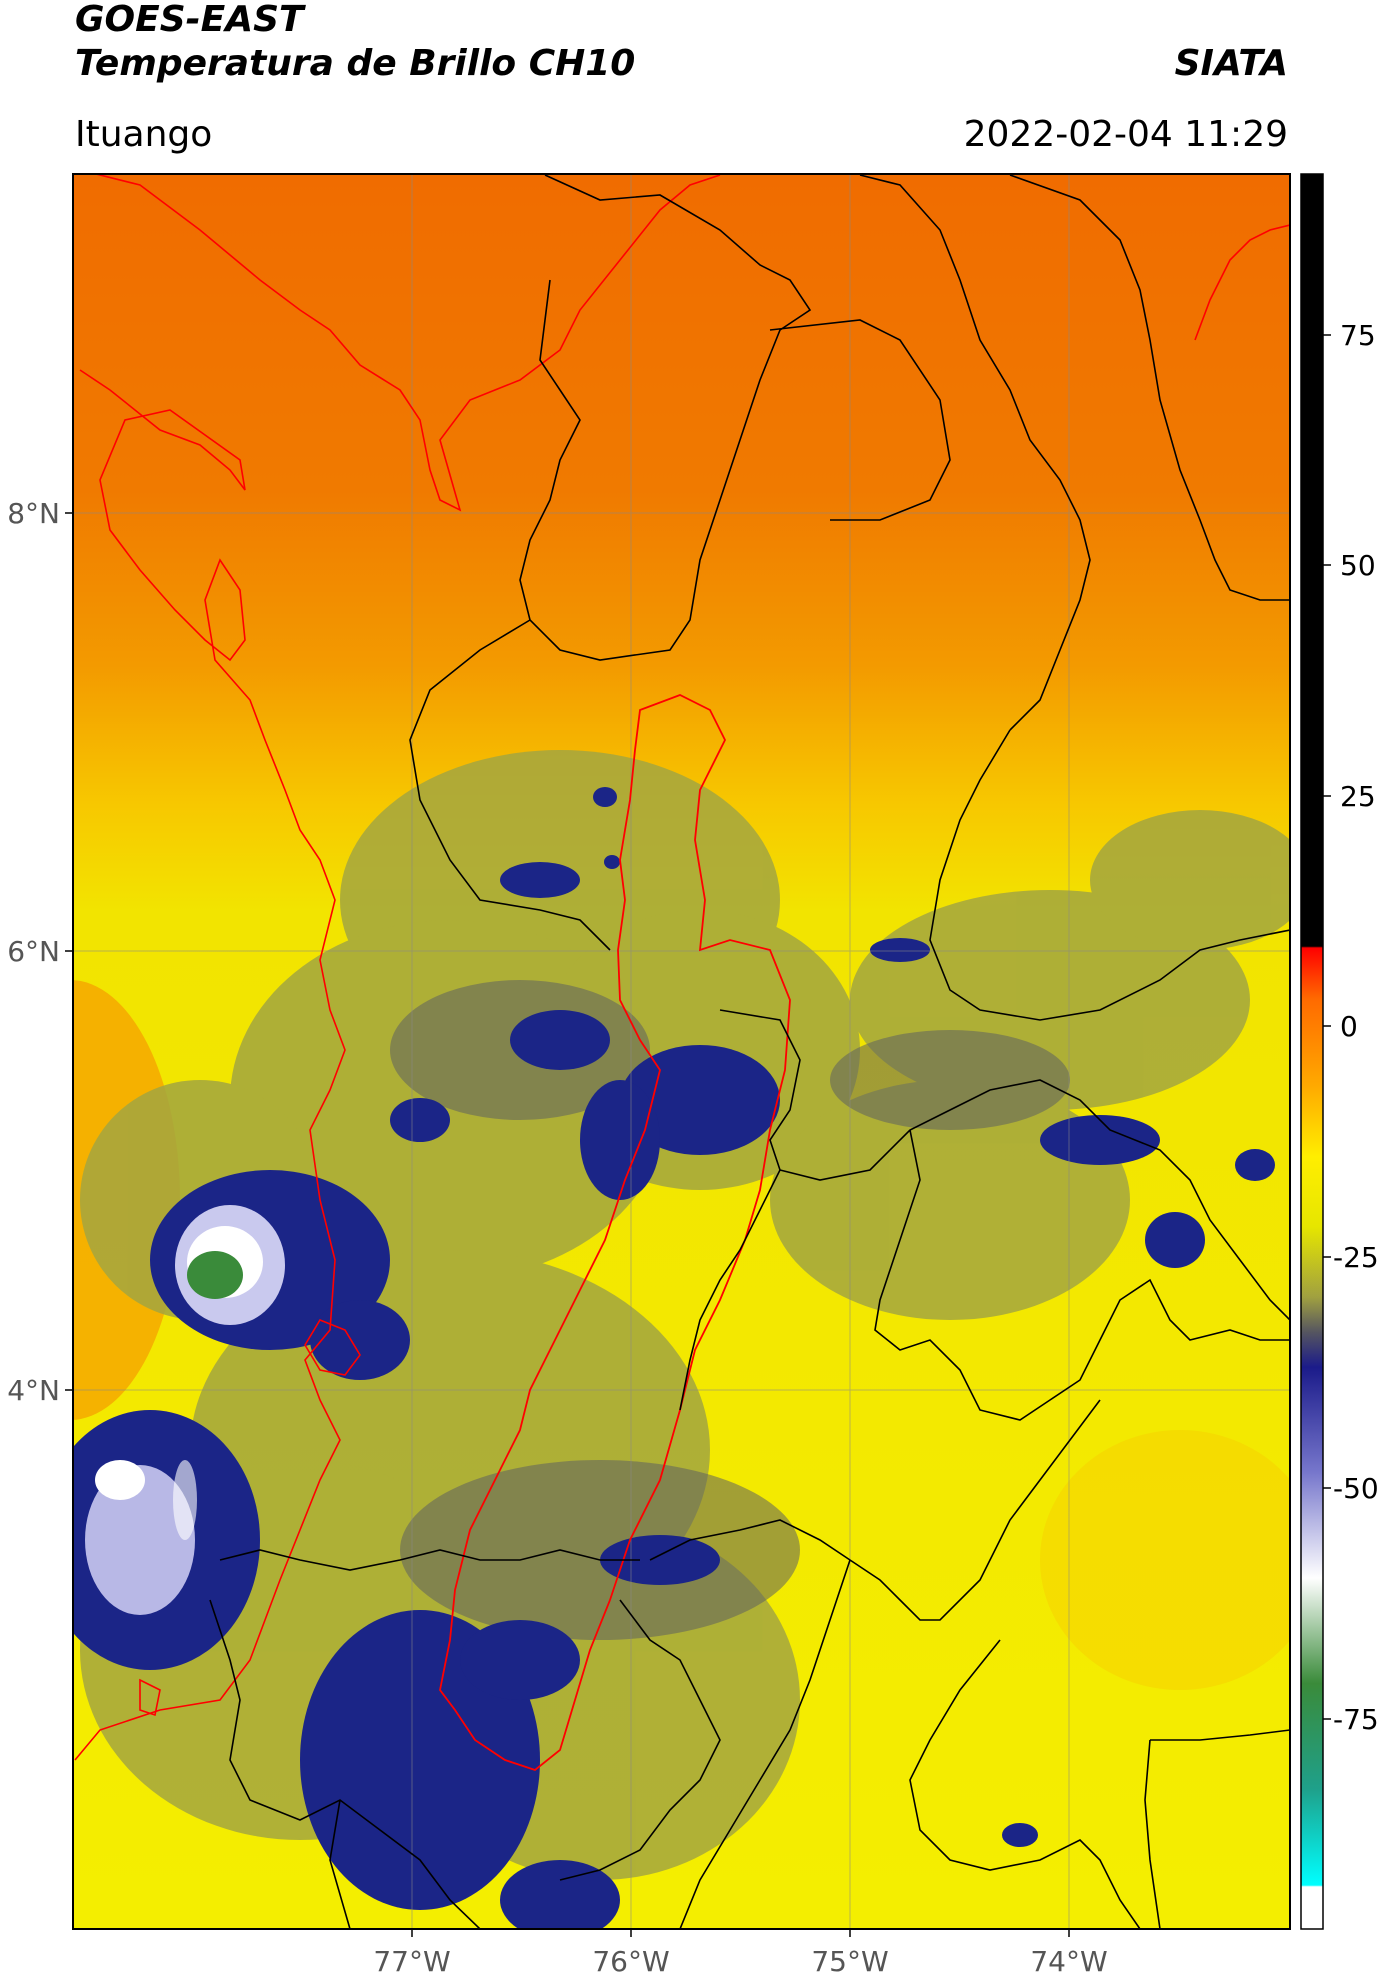  What do you see at coordinates (355, 63) in the screenshot?
I see `title-line2: Temperatura de Brillo CH10` at bounding box center [355, 63].